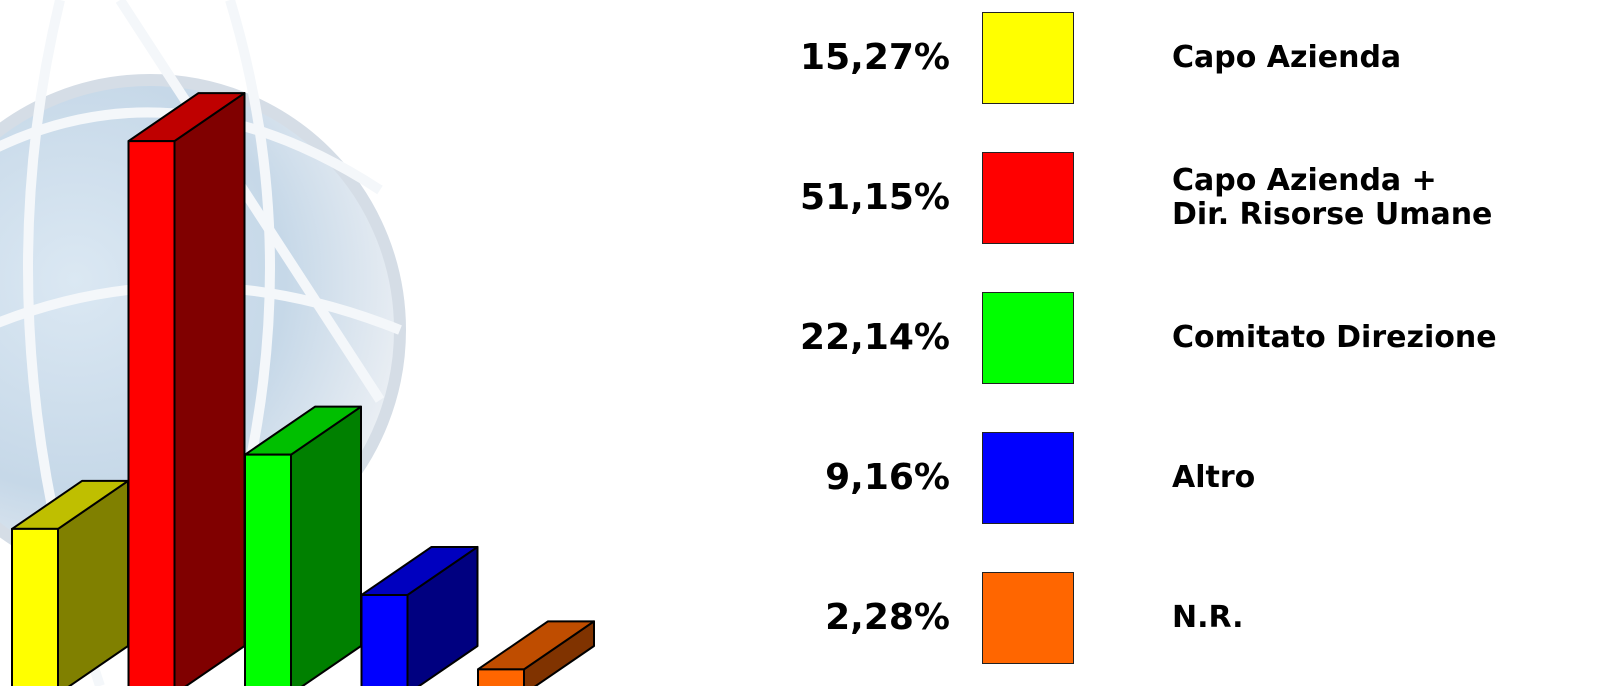 The height and width of the screenshot is (686, 1614). What do you see at coordinates (1332, 197) in the screenshot?
I see `legend-label: Capo Azienda + Dir. Risorse Umane` at bounding box center [1332, 197].